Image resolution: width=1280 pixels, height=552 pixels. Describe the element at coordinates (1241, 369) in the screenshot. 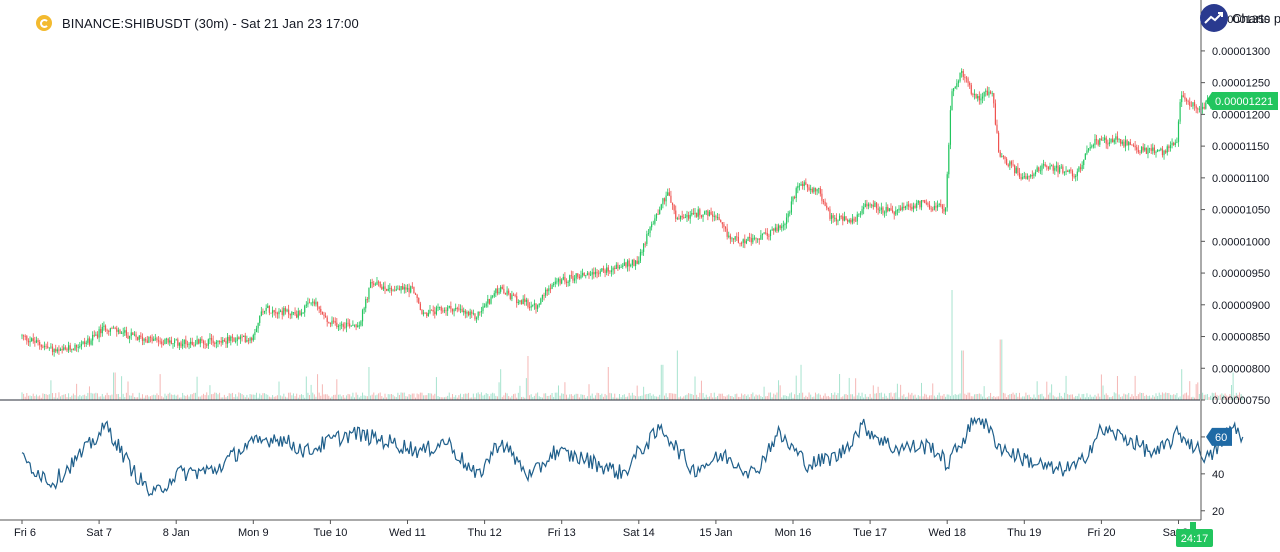

I see `price-tick-label: 0.00000800` at that location.